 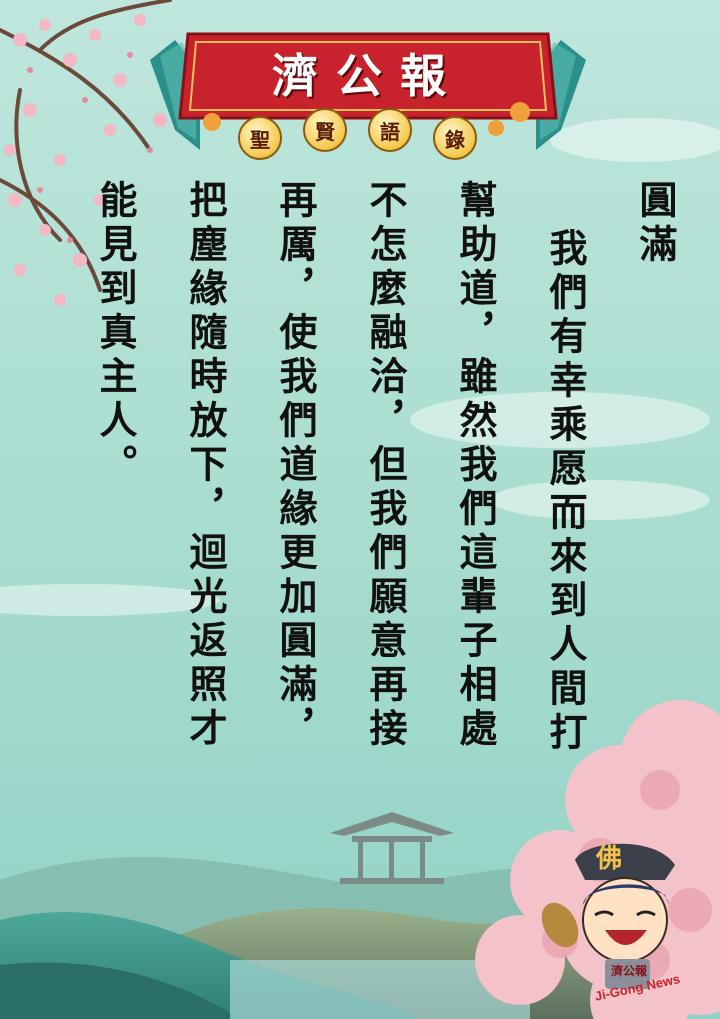 I want to click on poem-column-3: 不怎麼融洽，但我們願意再接, so click(x=385, y=466).